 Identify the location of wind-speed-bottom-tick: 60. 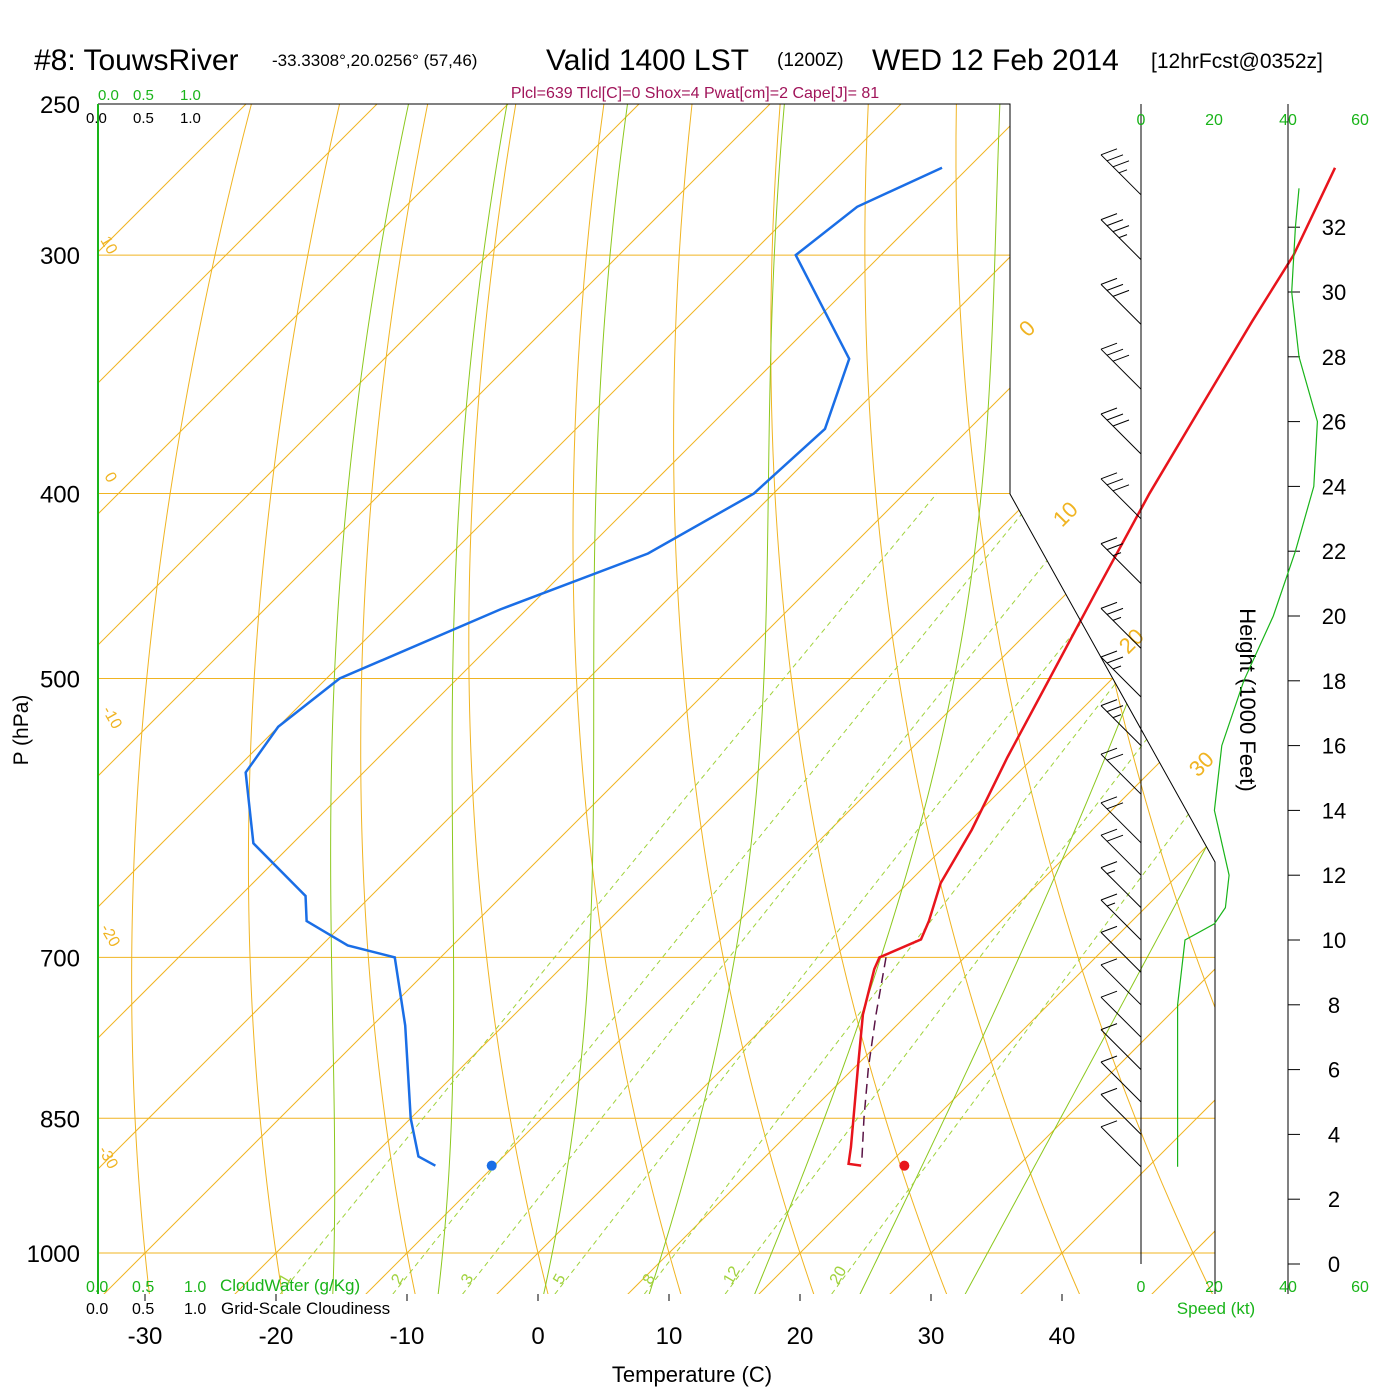
(1360, 1287).